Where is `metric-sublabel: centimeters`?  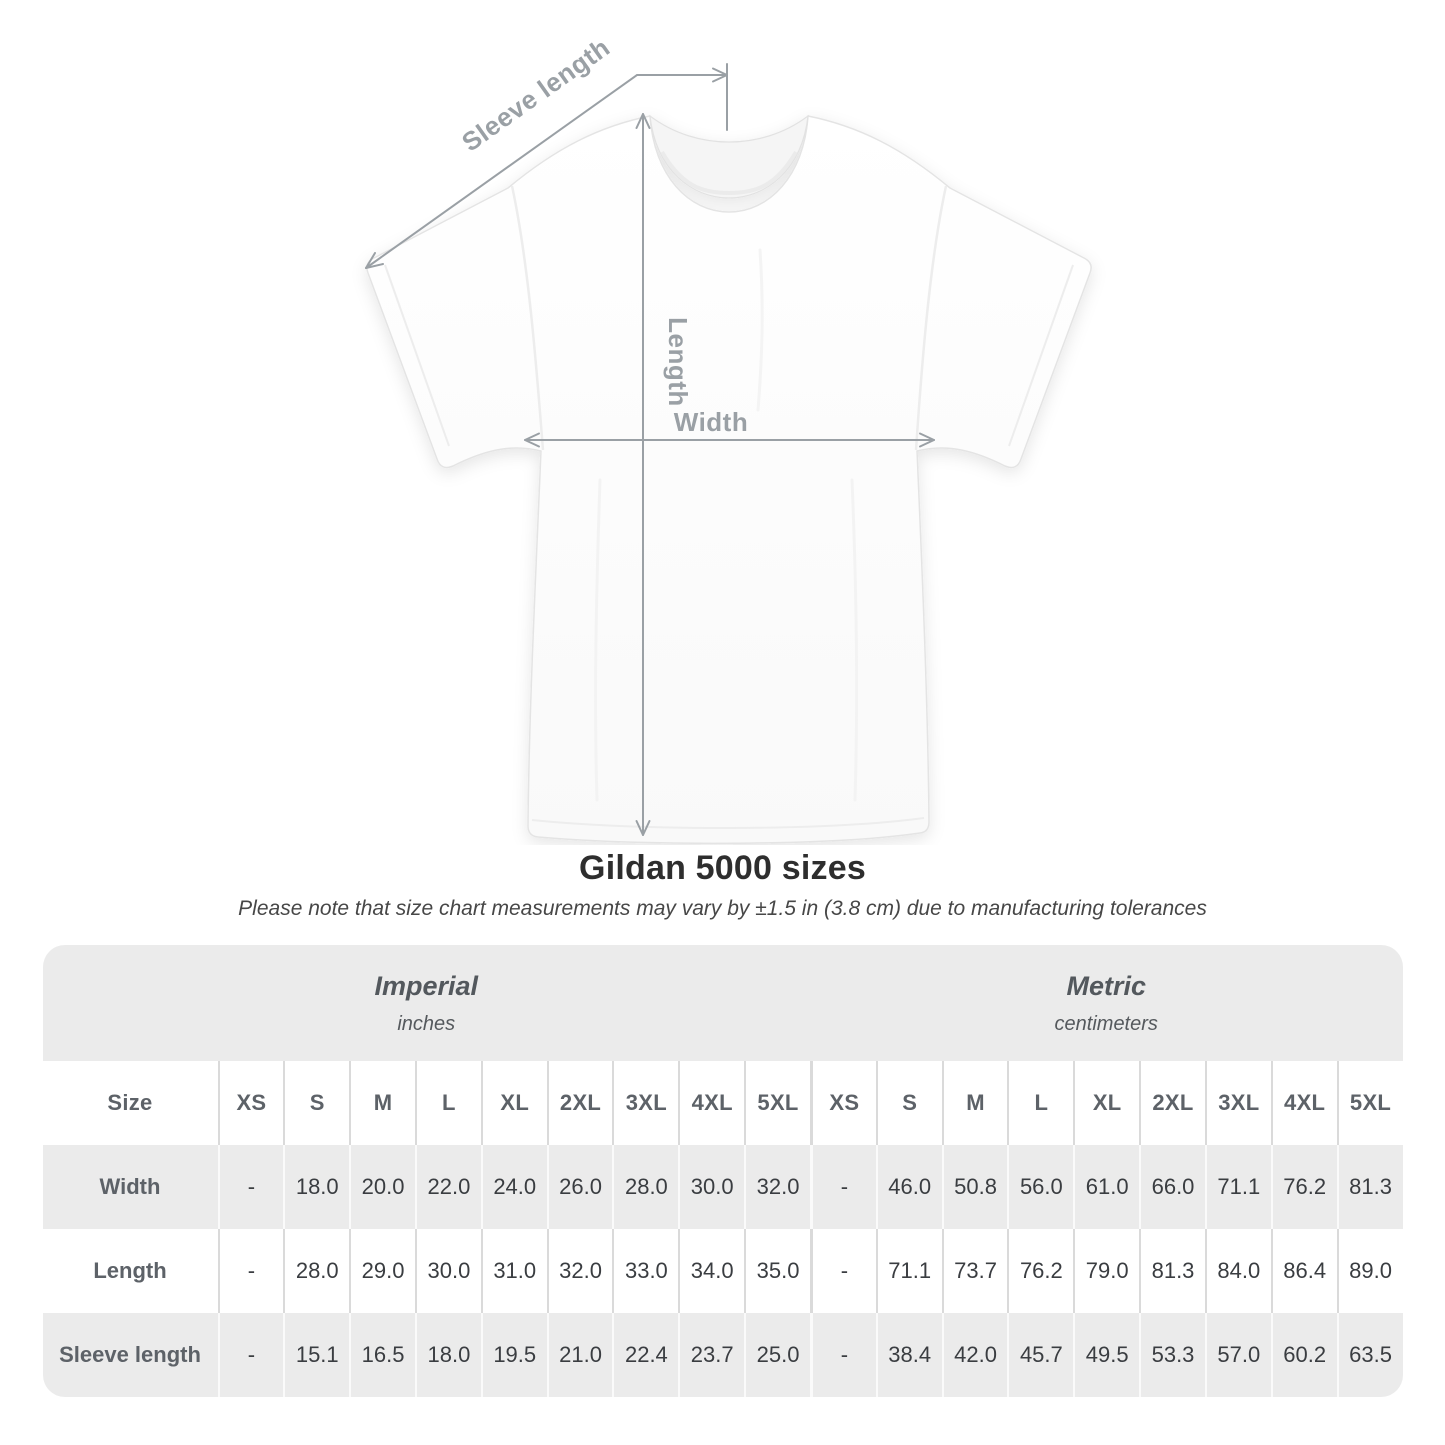 metric-sublabel: centimeters is located at coordinates (1106, 1023).